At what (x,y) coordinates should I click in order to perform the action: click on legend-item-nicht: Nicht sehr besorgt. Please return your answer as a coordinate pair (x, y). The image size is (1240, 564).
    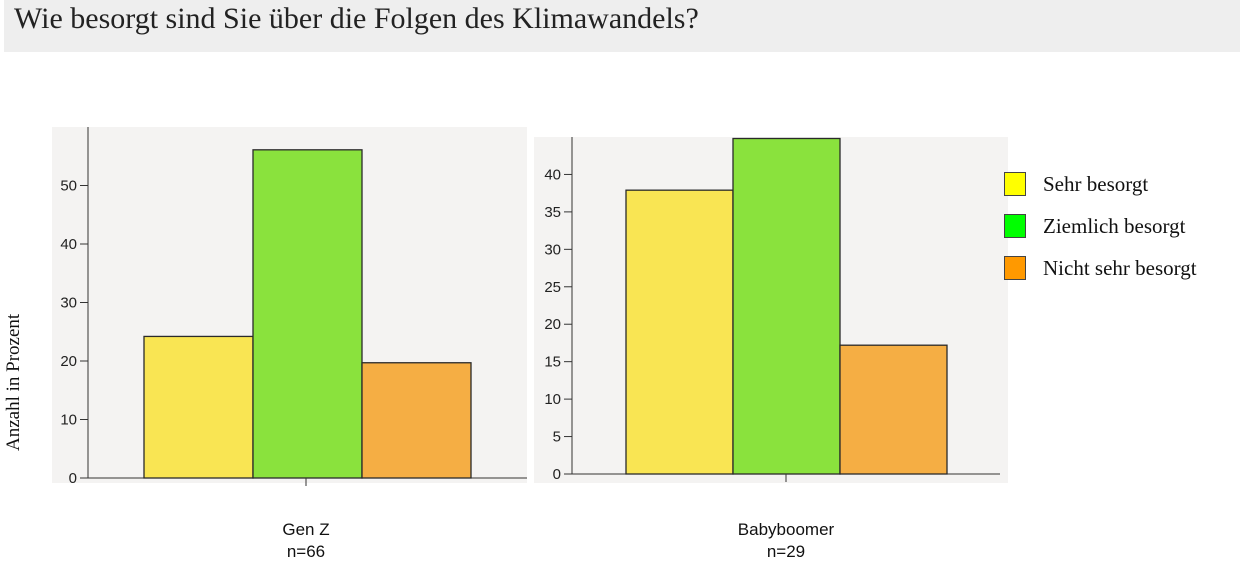
    Looking at the image, I should click on (1100, 268).